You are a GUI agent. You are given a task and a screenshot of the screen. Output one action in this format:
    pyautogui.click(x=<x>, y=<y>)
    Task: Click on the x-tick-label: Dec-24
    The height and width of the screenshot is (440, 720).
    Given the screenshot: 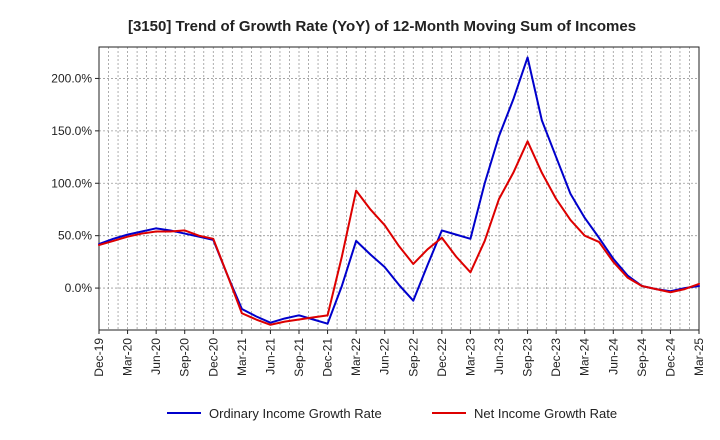 What is the action you would take?
    pyautogui.click(x=670, y=357)
    